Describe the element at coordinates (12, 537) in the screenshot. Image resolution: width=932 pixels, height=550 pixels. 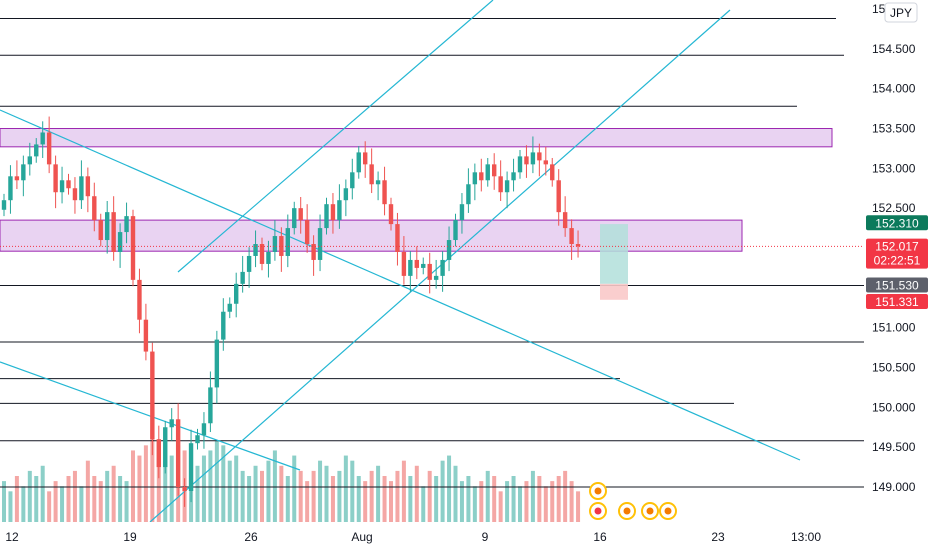
I see `time-tick-label: 12` at that location.